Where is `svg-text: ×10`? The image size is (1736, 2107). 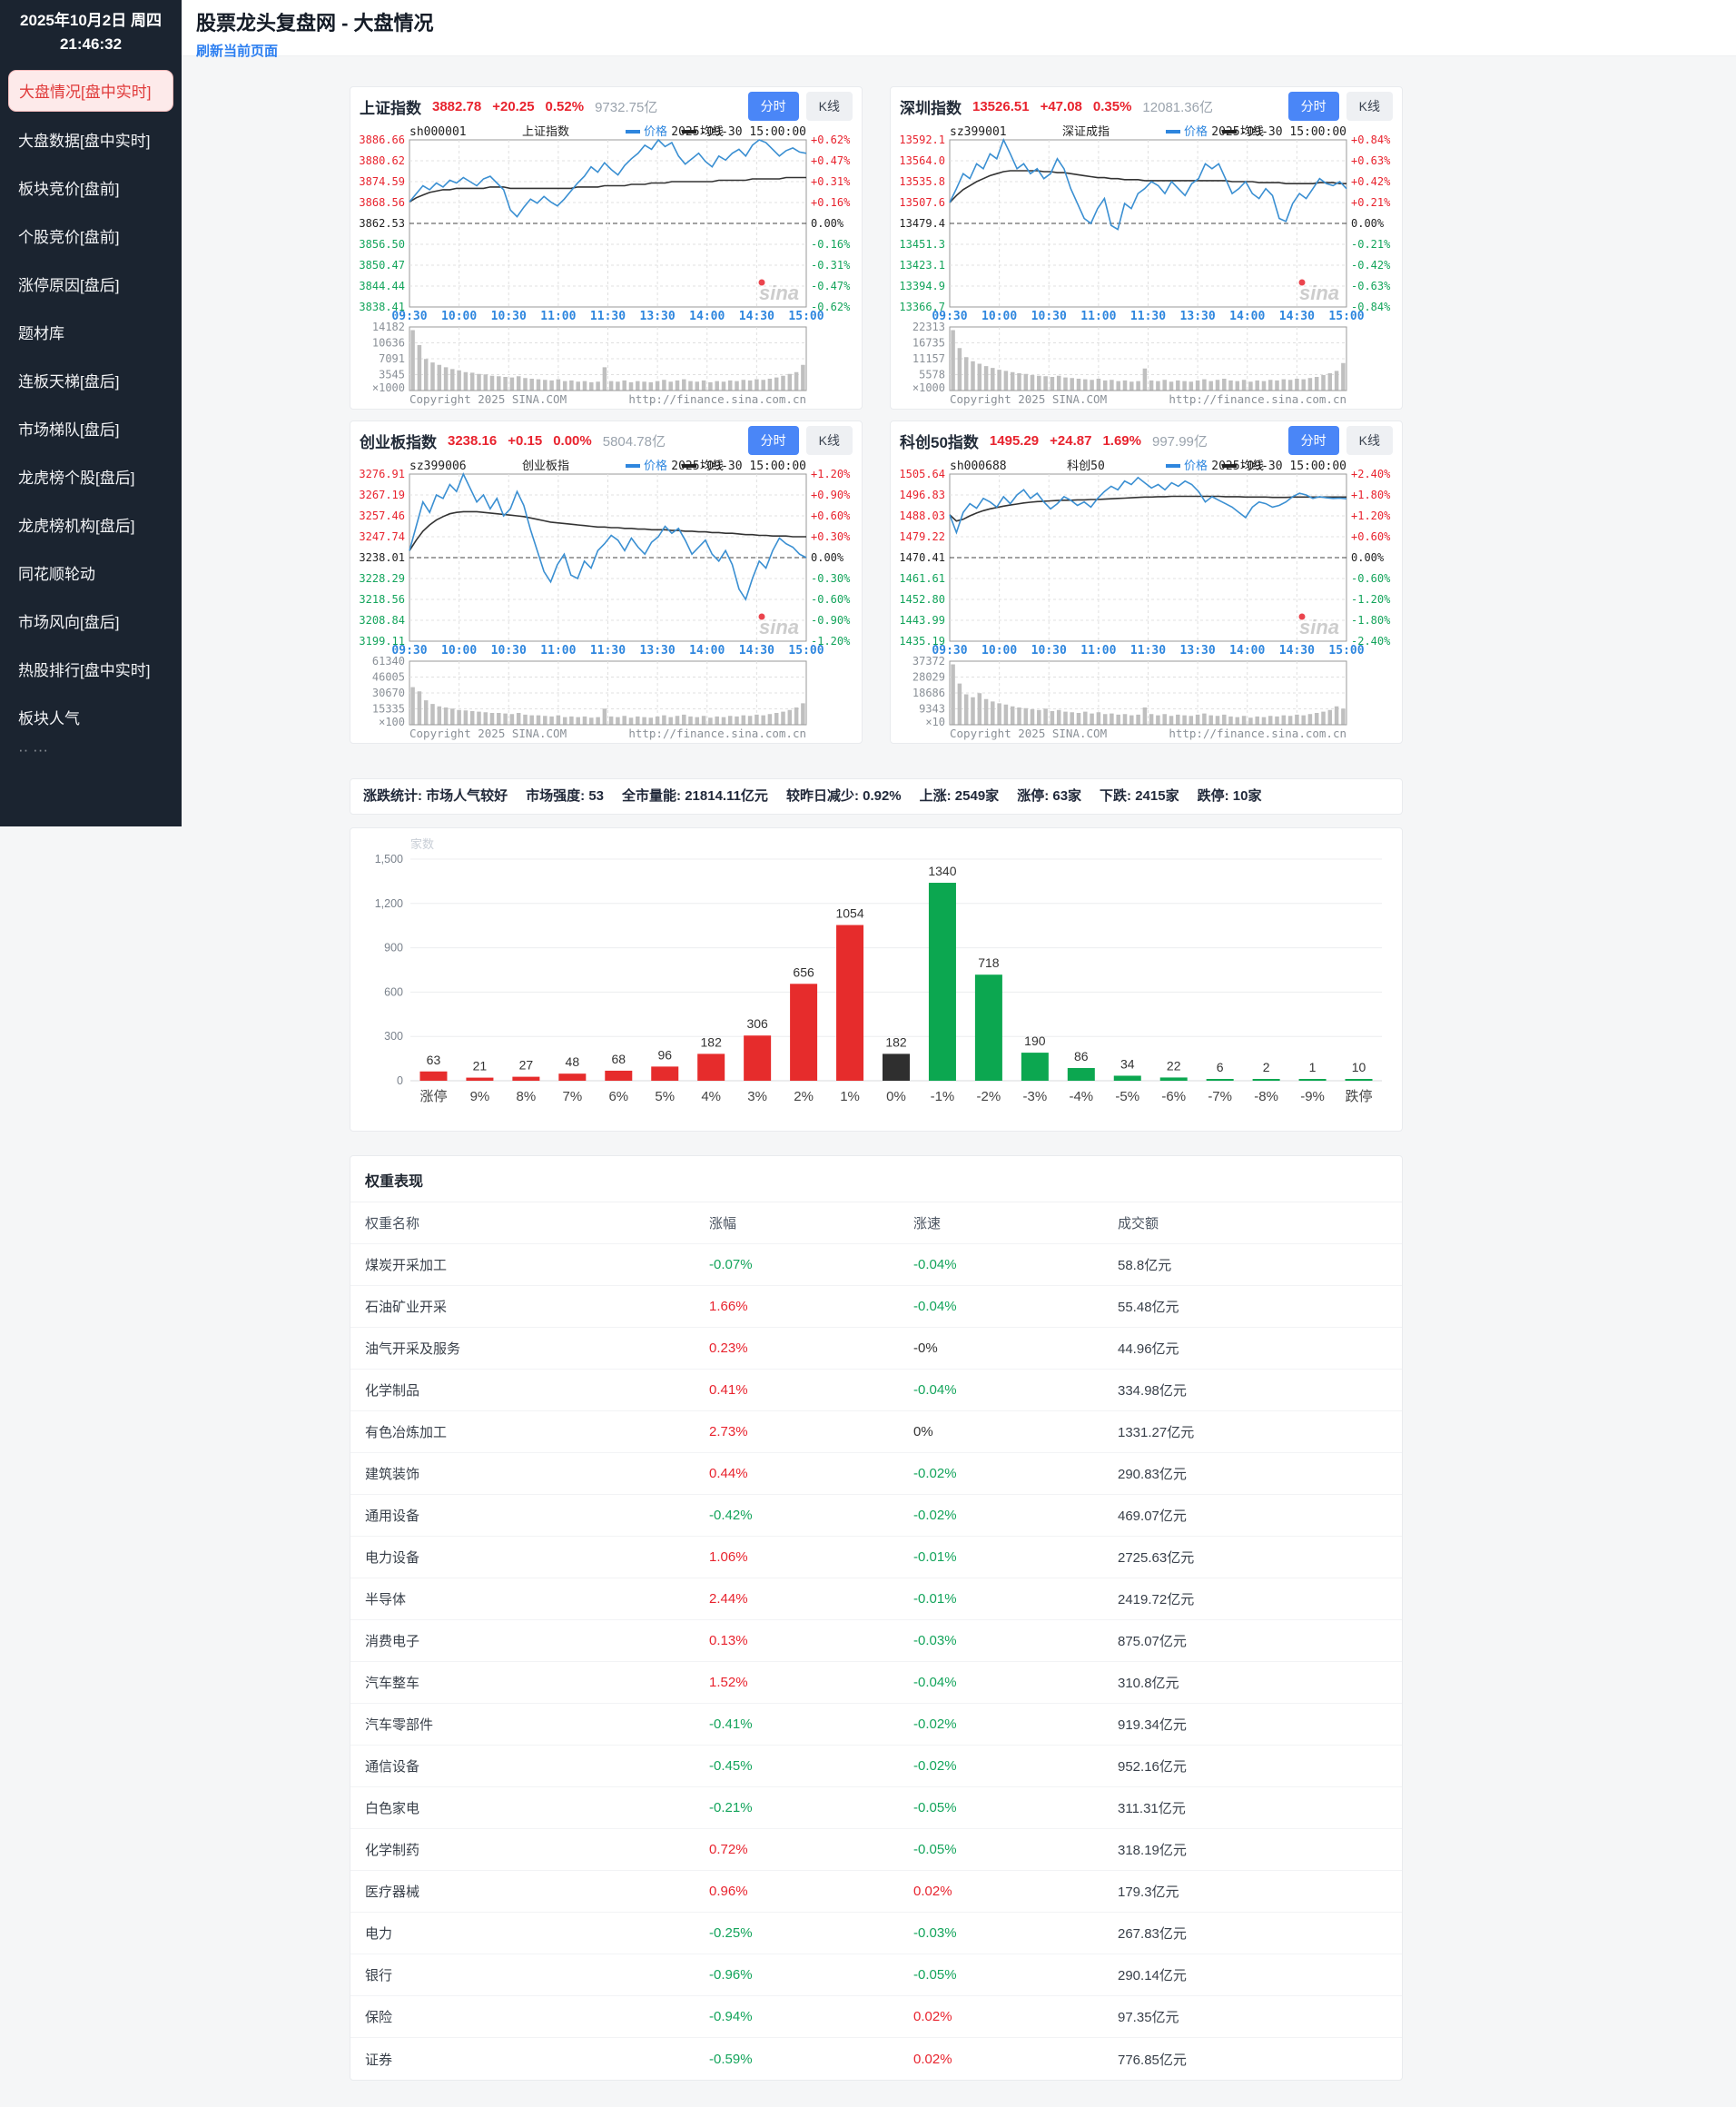 svg-text: ×10 is located at coordinates (935, 722).